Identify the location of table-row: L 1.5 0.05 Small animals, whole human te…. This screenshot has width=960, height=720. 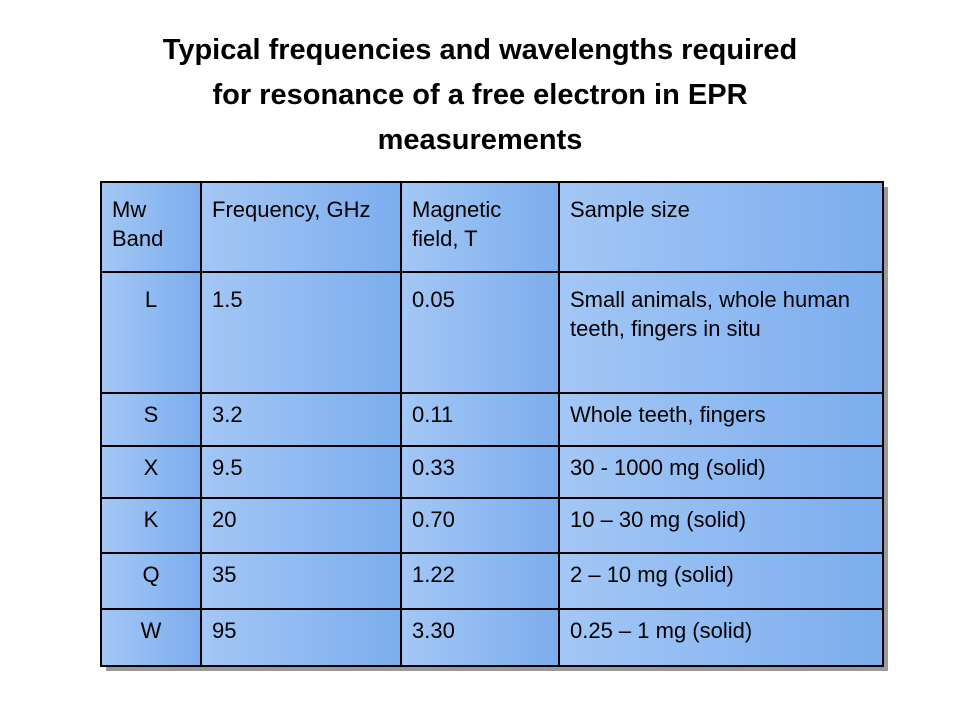
(492, 332).